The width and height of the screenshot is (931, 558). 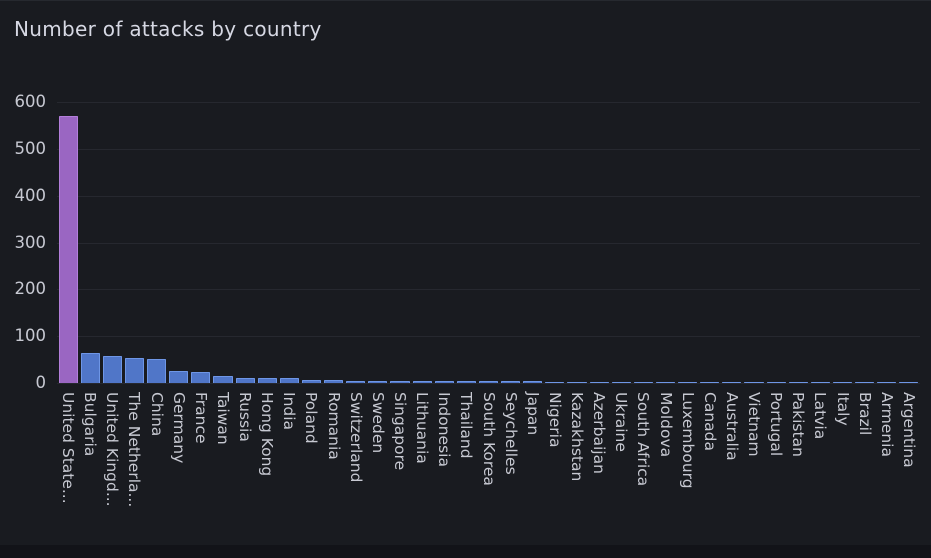 I want to click on x-tick-label-australia: Australia, so click(x=731, y=426).